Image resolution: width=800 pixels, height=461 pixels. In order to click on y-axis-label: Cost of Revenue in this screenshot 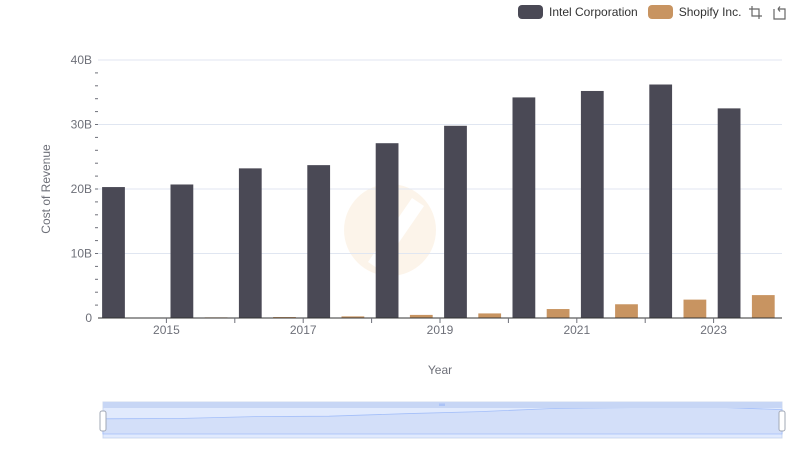, I will do `click(46, 189)`.